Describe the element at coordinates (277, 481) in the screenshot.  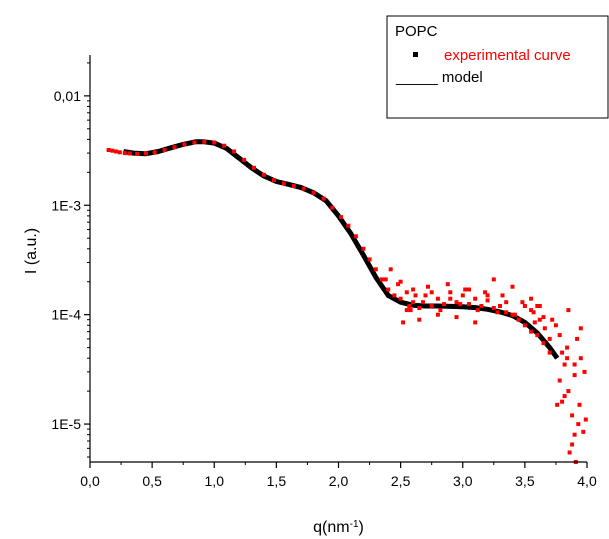
I see `x-tick-label-3: 1,5` at that location.